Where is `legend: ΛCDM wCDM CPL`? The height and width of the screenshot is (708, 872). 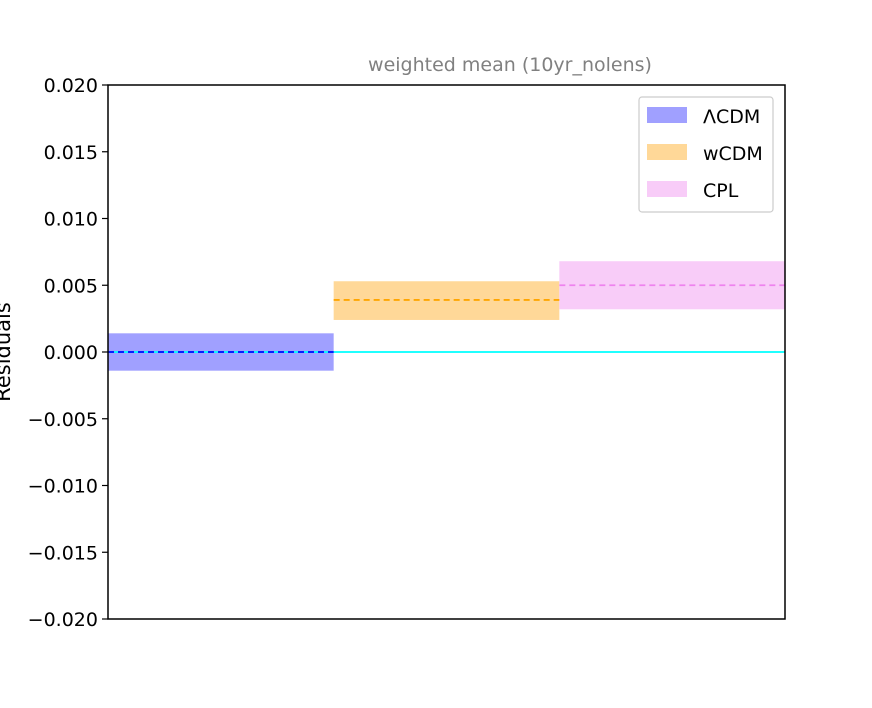
legend: ΛCDM wCDM CPL is located at coordinates (706, 154).